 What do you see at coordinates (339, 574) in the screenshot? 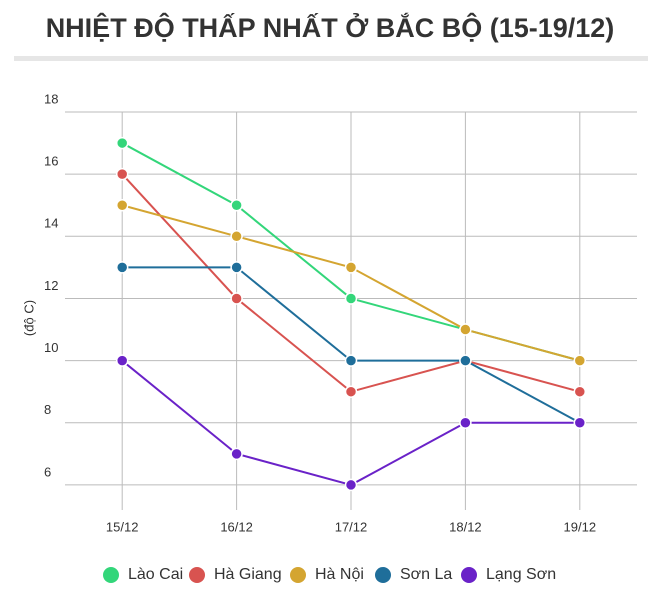
I see `legend-label: Hà Nội` at bounding box center [339, 574].